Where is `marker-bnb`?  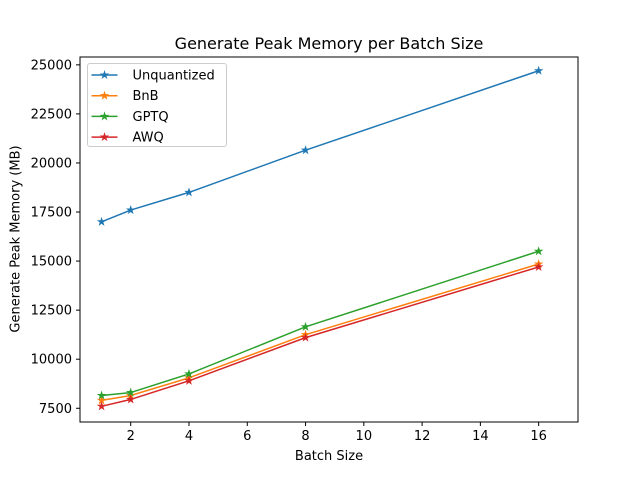
marker-bnb is located at coordinates (101, 400).